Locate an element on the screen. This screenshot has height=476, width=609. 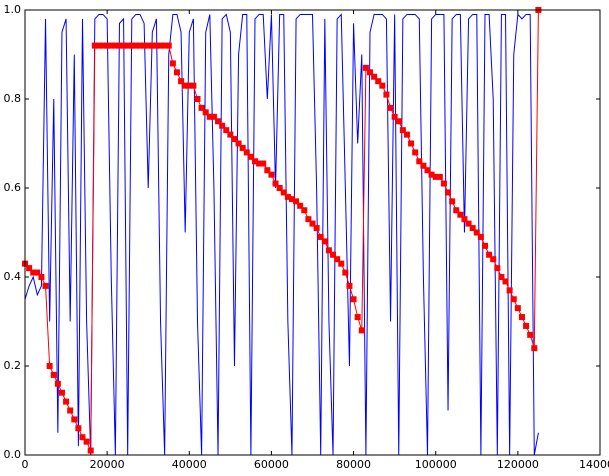
y-tick-label: 0.6 is located at coordinates (13, 187).